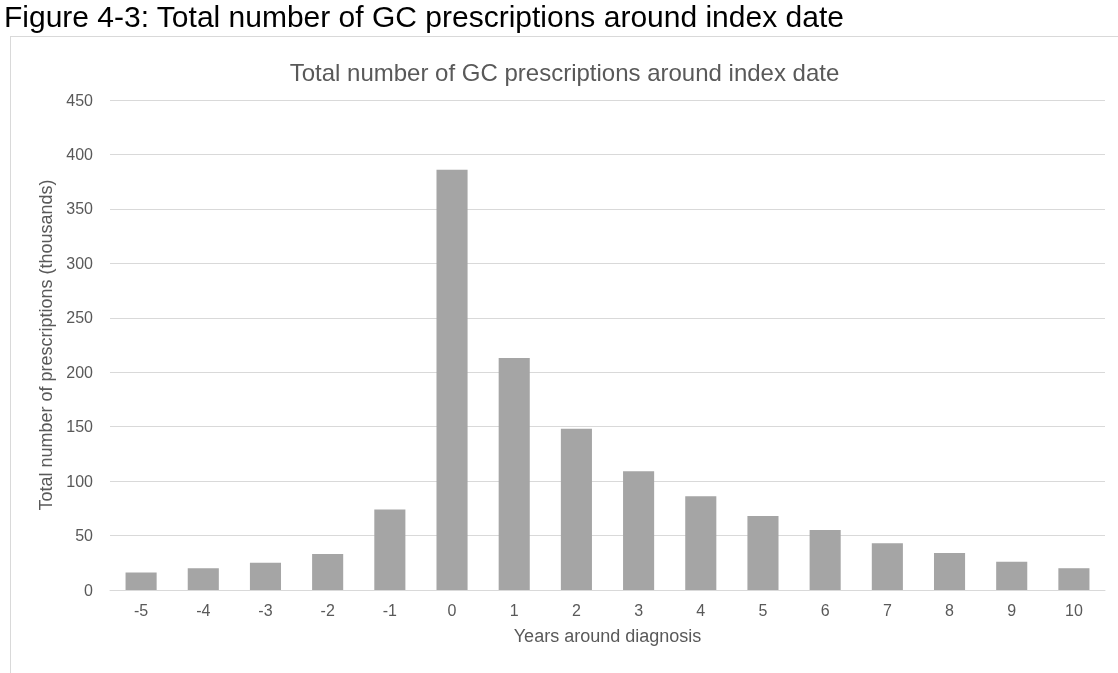 The width and height of the screenshot is (1118, 673). Describe the element at coordinates (390, 610) in the screenshot. I see `x-tick-label: -1` at that location.